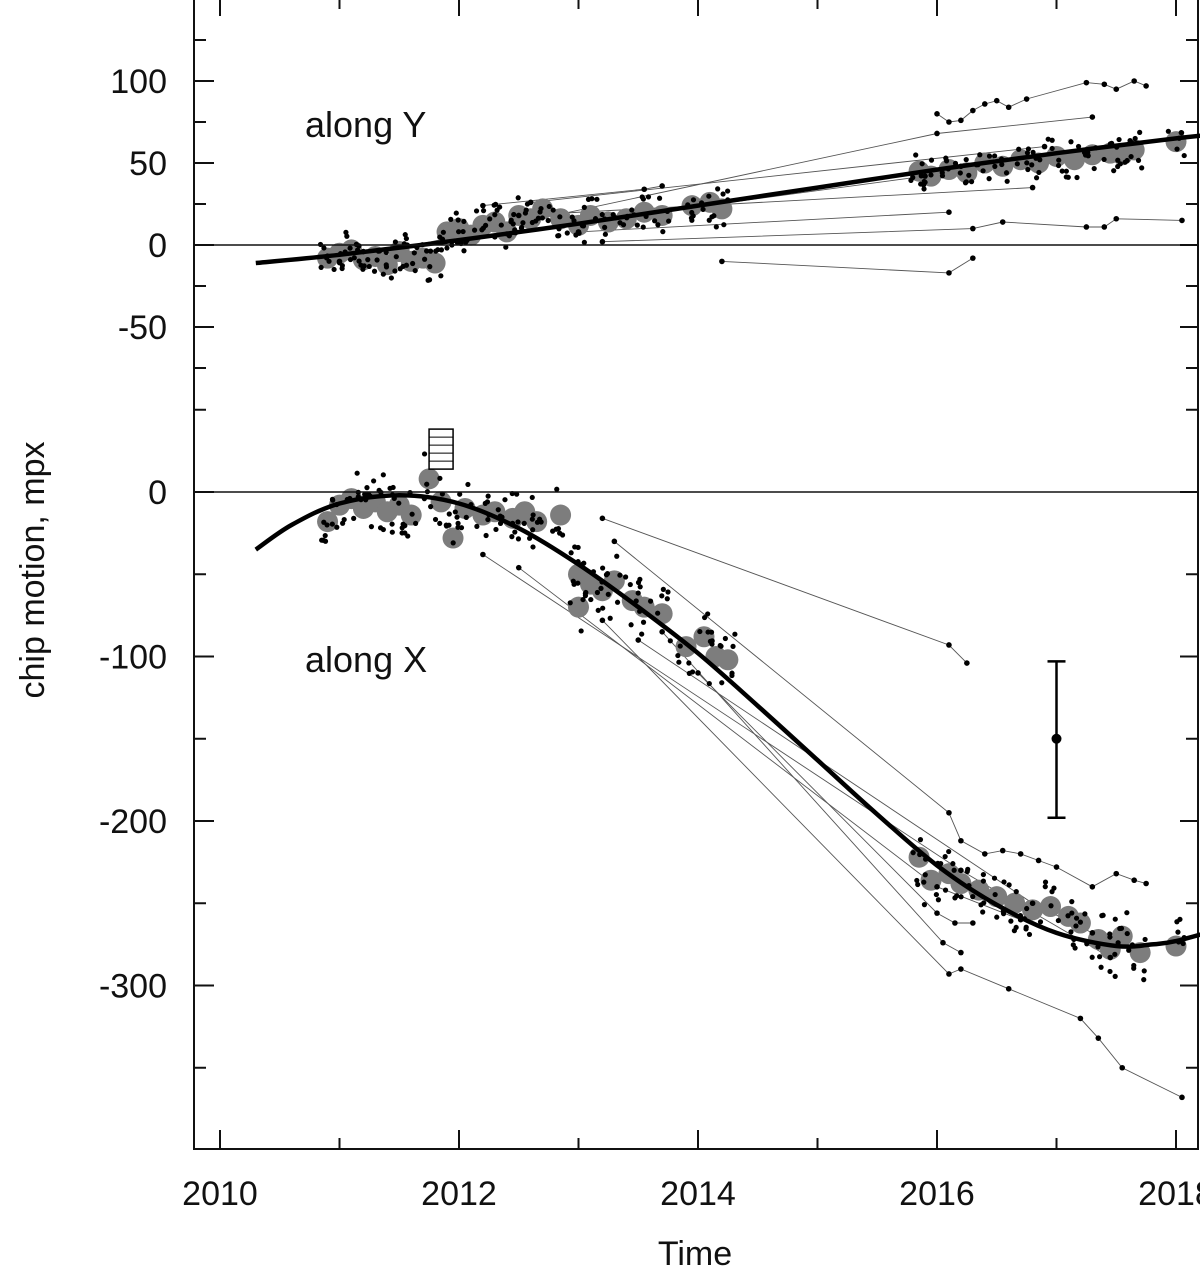 The width and height of the screenshot is (1200, 1275). I want to click on y-tick-label-50: 50, so click(148, 164).